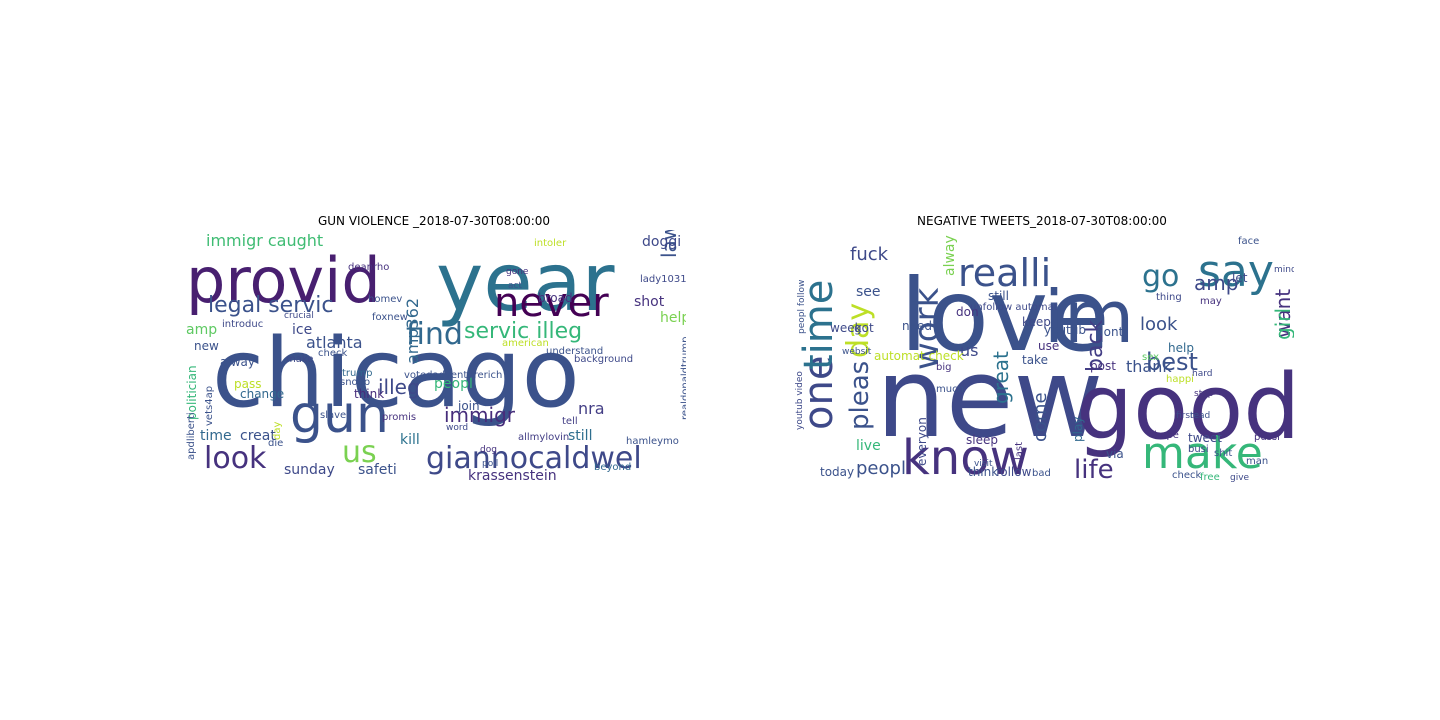 The width and height of the screenshot is (1440, 720). What do you see at coordinates (490, 464) in the screenshot?
I see `word-poll: poll` at bounding box center [490, 464].